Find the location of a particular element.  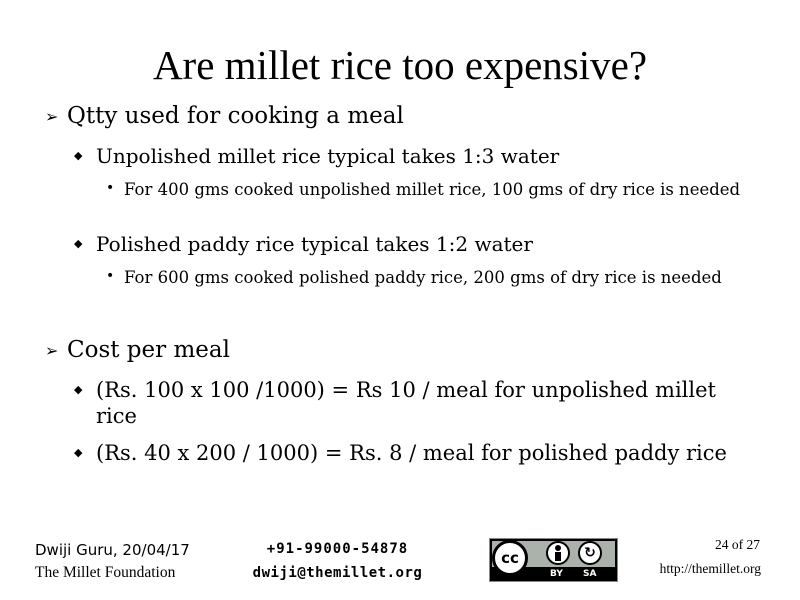

share-alike-icon: ↻ is located at coordinates (590, 553).